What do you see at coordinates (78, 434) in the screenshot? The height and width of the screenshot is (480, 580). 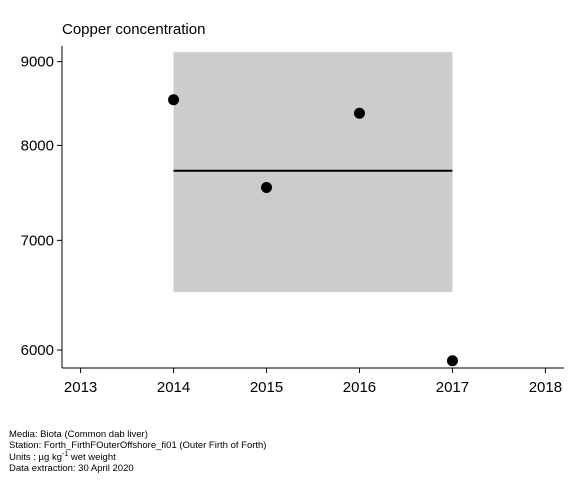 I see `footer-media: Media: Biota (Common dab liver)` at bounding box center [78, 434].